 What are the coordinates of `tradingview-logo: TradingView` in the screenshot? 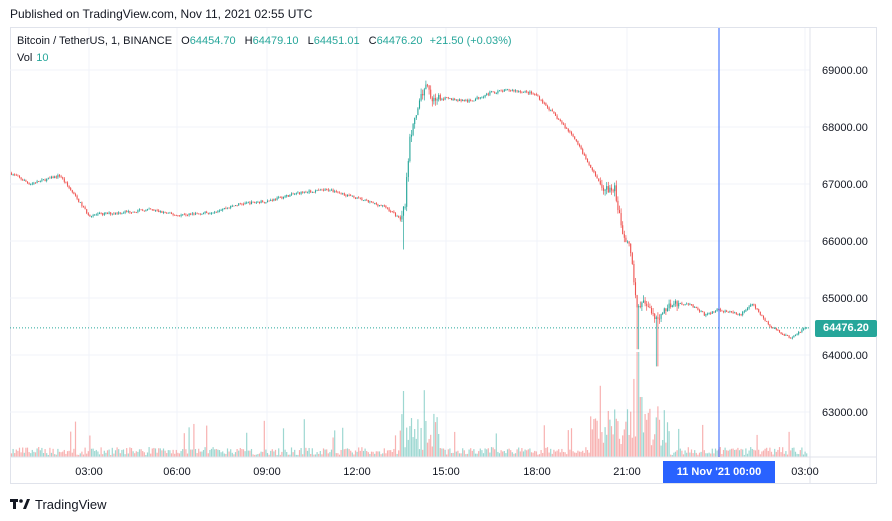 It's located at (58, 504).